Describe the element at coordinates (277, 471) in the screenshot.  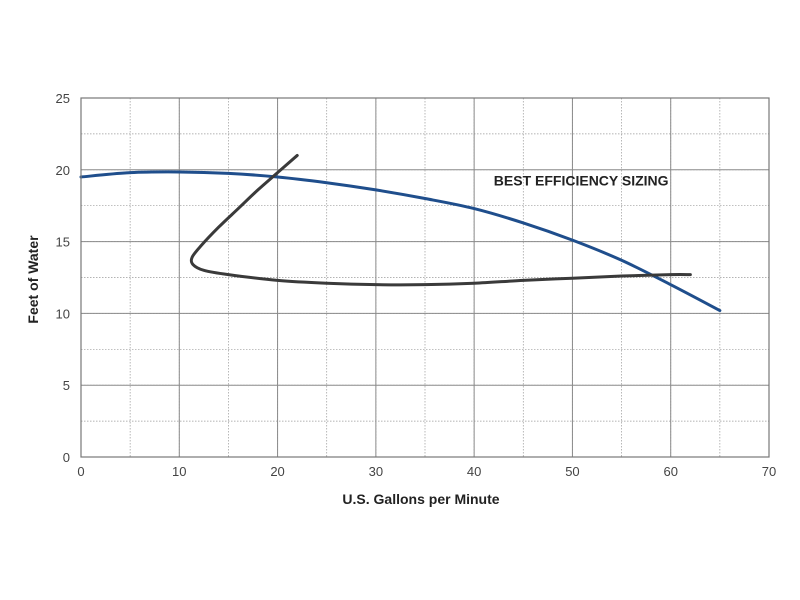
I see `x-tick-label: 20` at that location.